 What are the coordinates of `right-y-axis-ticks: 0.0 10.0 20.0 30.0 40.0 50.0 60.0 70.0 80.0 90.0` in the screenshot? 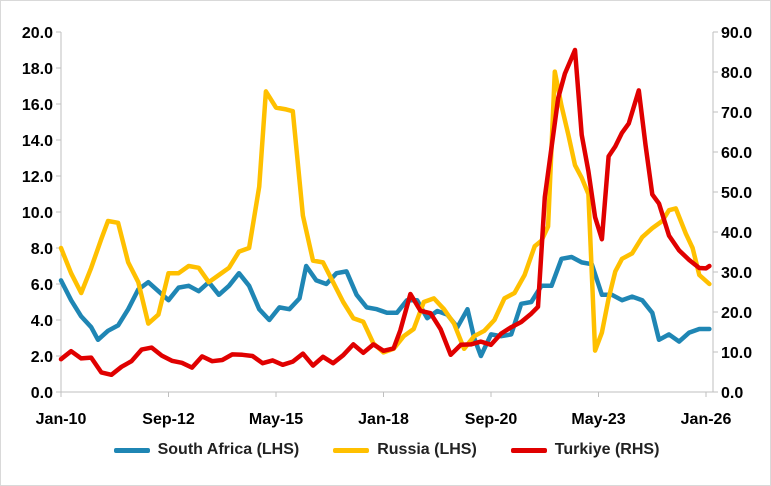 It's located at (732, 213).